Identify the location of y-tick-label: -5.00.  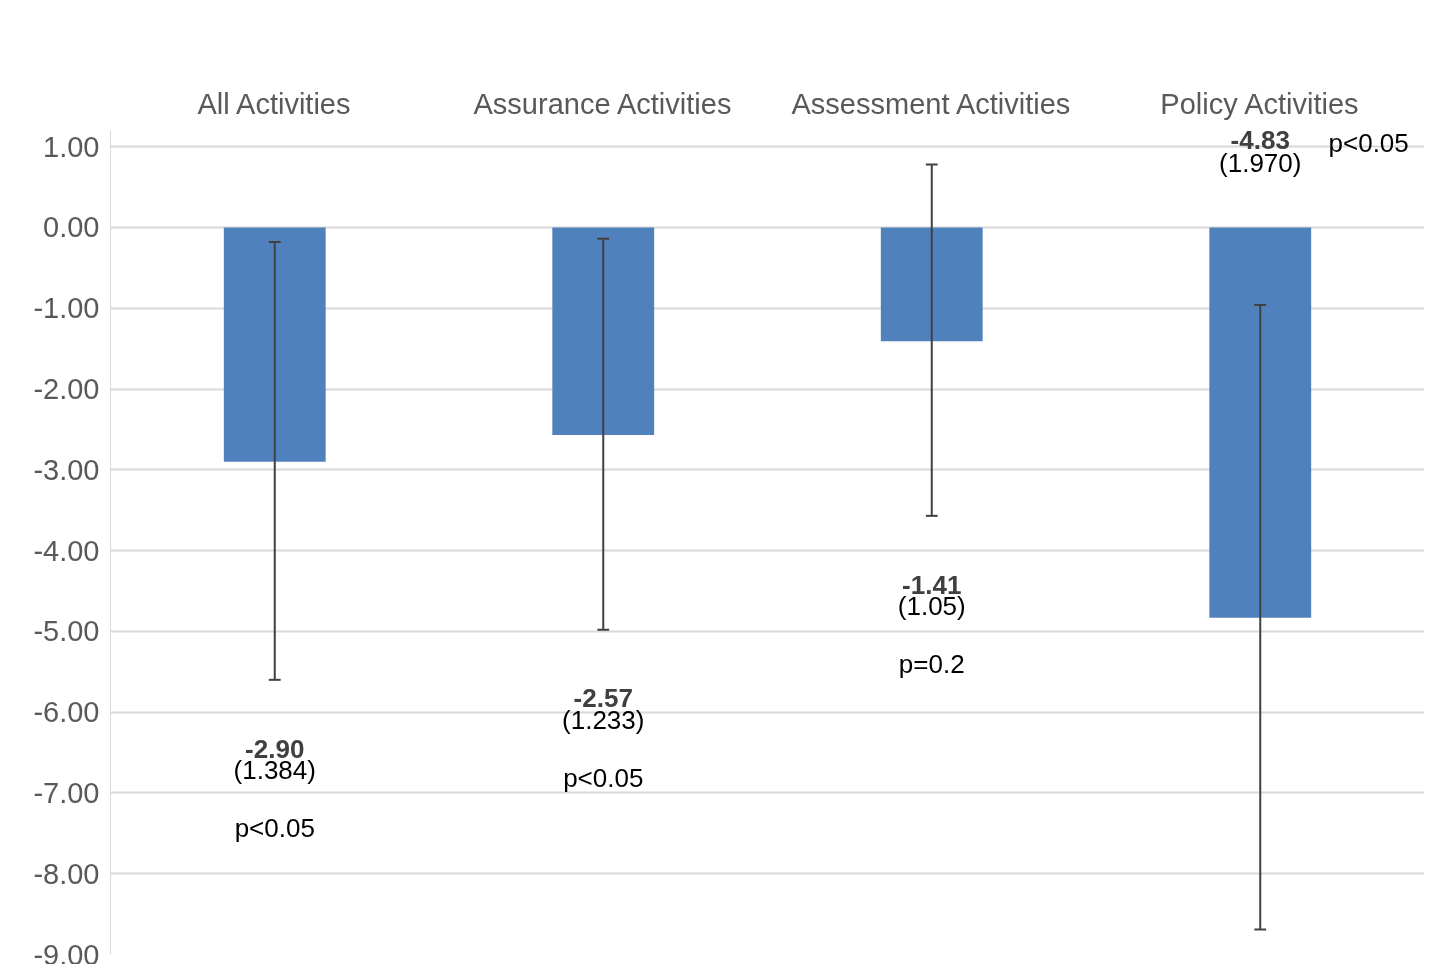
(66, 631).